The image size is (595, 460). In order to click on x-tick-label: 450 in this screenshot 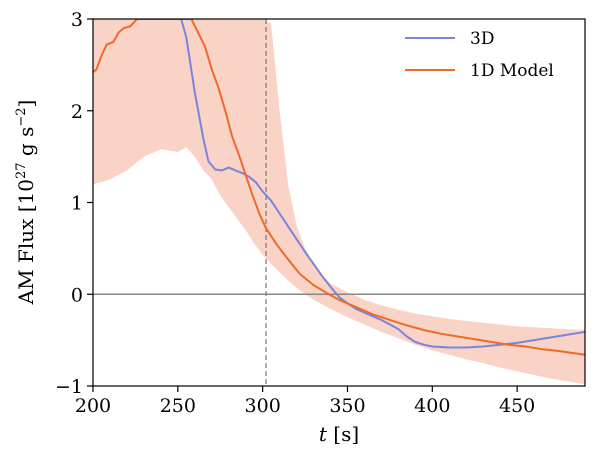, I will do `click(517, 406)`.